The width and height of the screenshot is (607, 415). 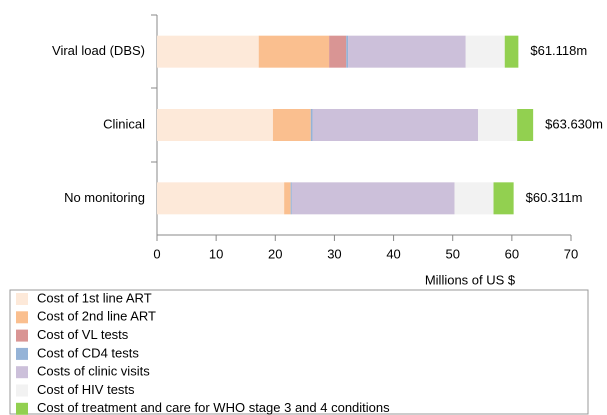 I want to click on x-tick-label: 30, so click(x=334, y=253).